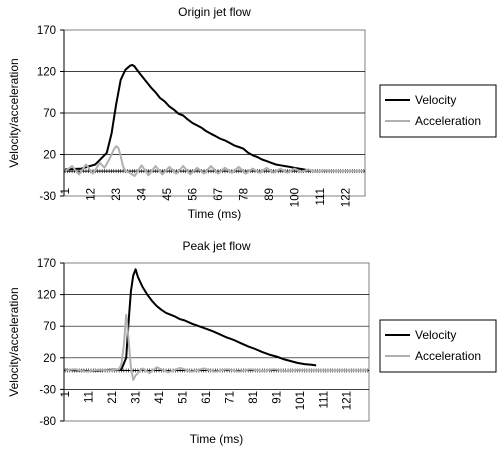  I want to click on x-tick-label: 34, so click(143, 193).